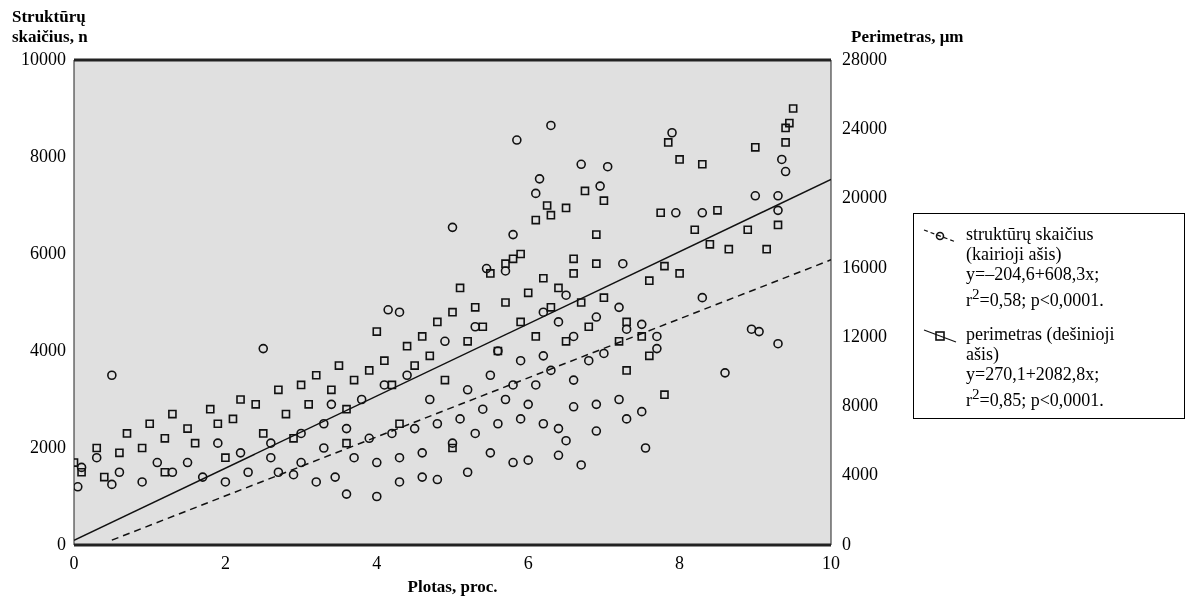  What do you see at coordinates (907, 36) in the screenshot?
I see `y2-axis-title: Perimetras, μm` at bounding box center [907, 36].